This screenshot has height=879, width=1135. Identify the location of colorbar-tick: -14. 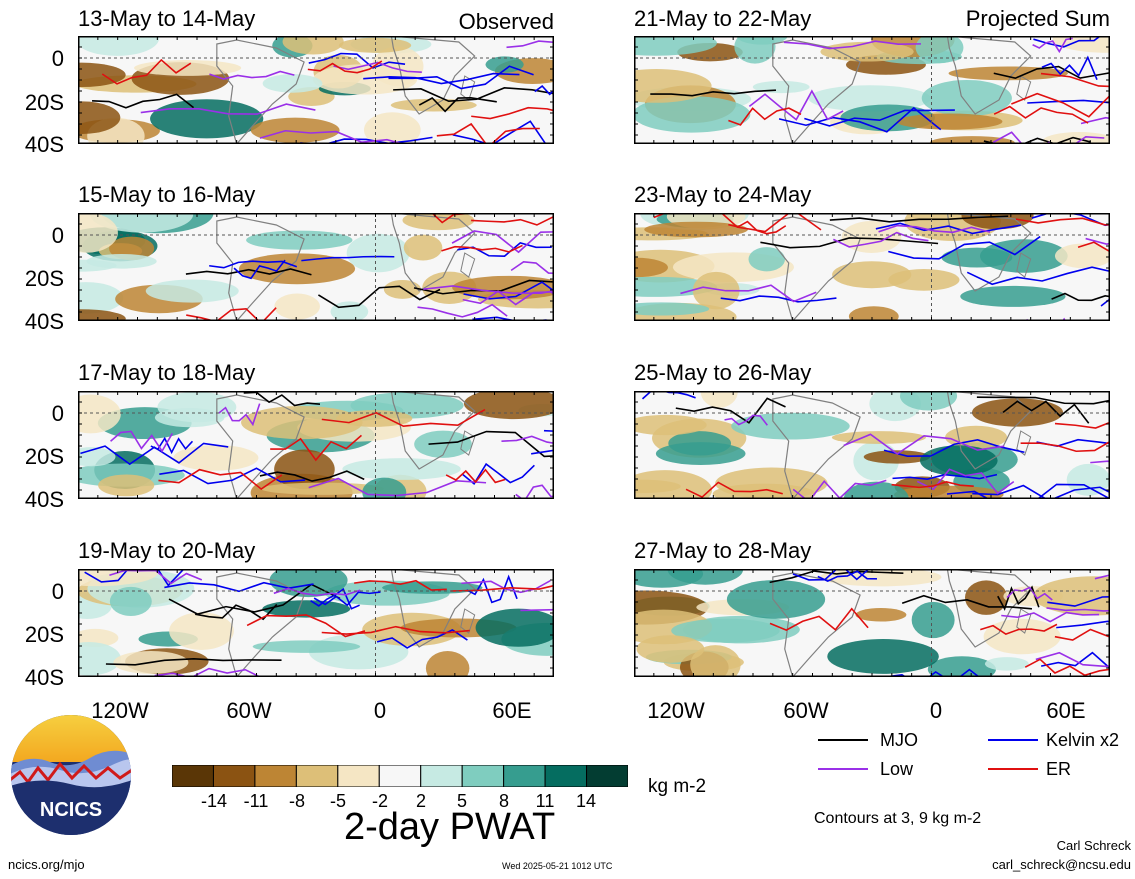
(213, 801).